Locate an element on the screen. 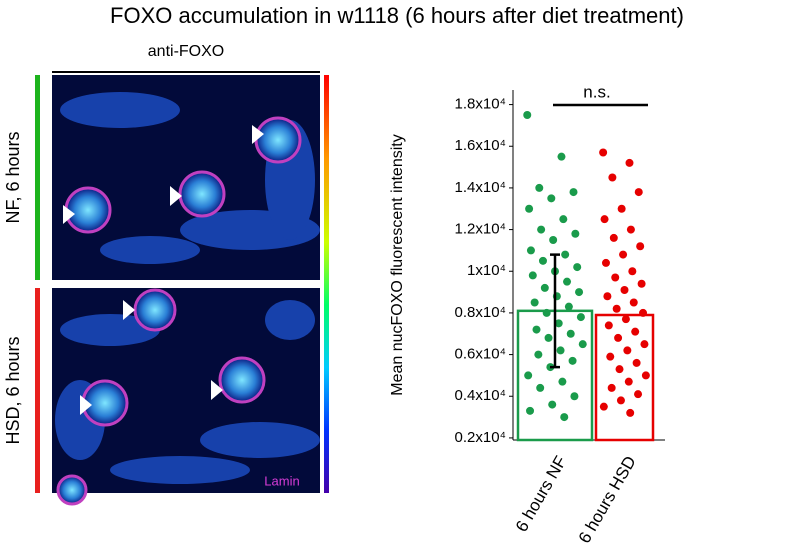 This screenshot has width=794, height=552. x-tick-label: 6 hours NF is located at coordinates (541, 494).